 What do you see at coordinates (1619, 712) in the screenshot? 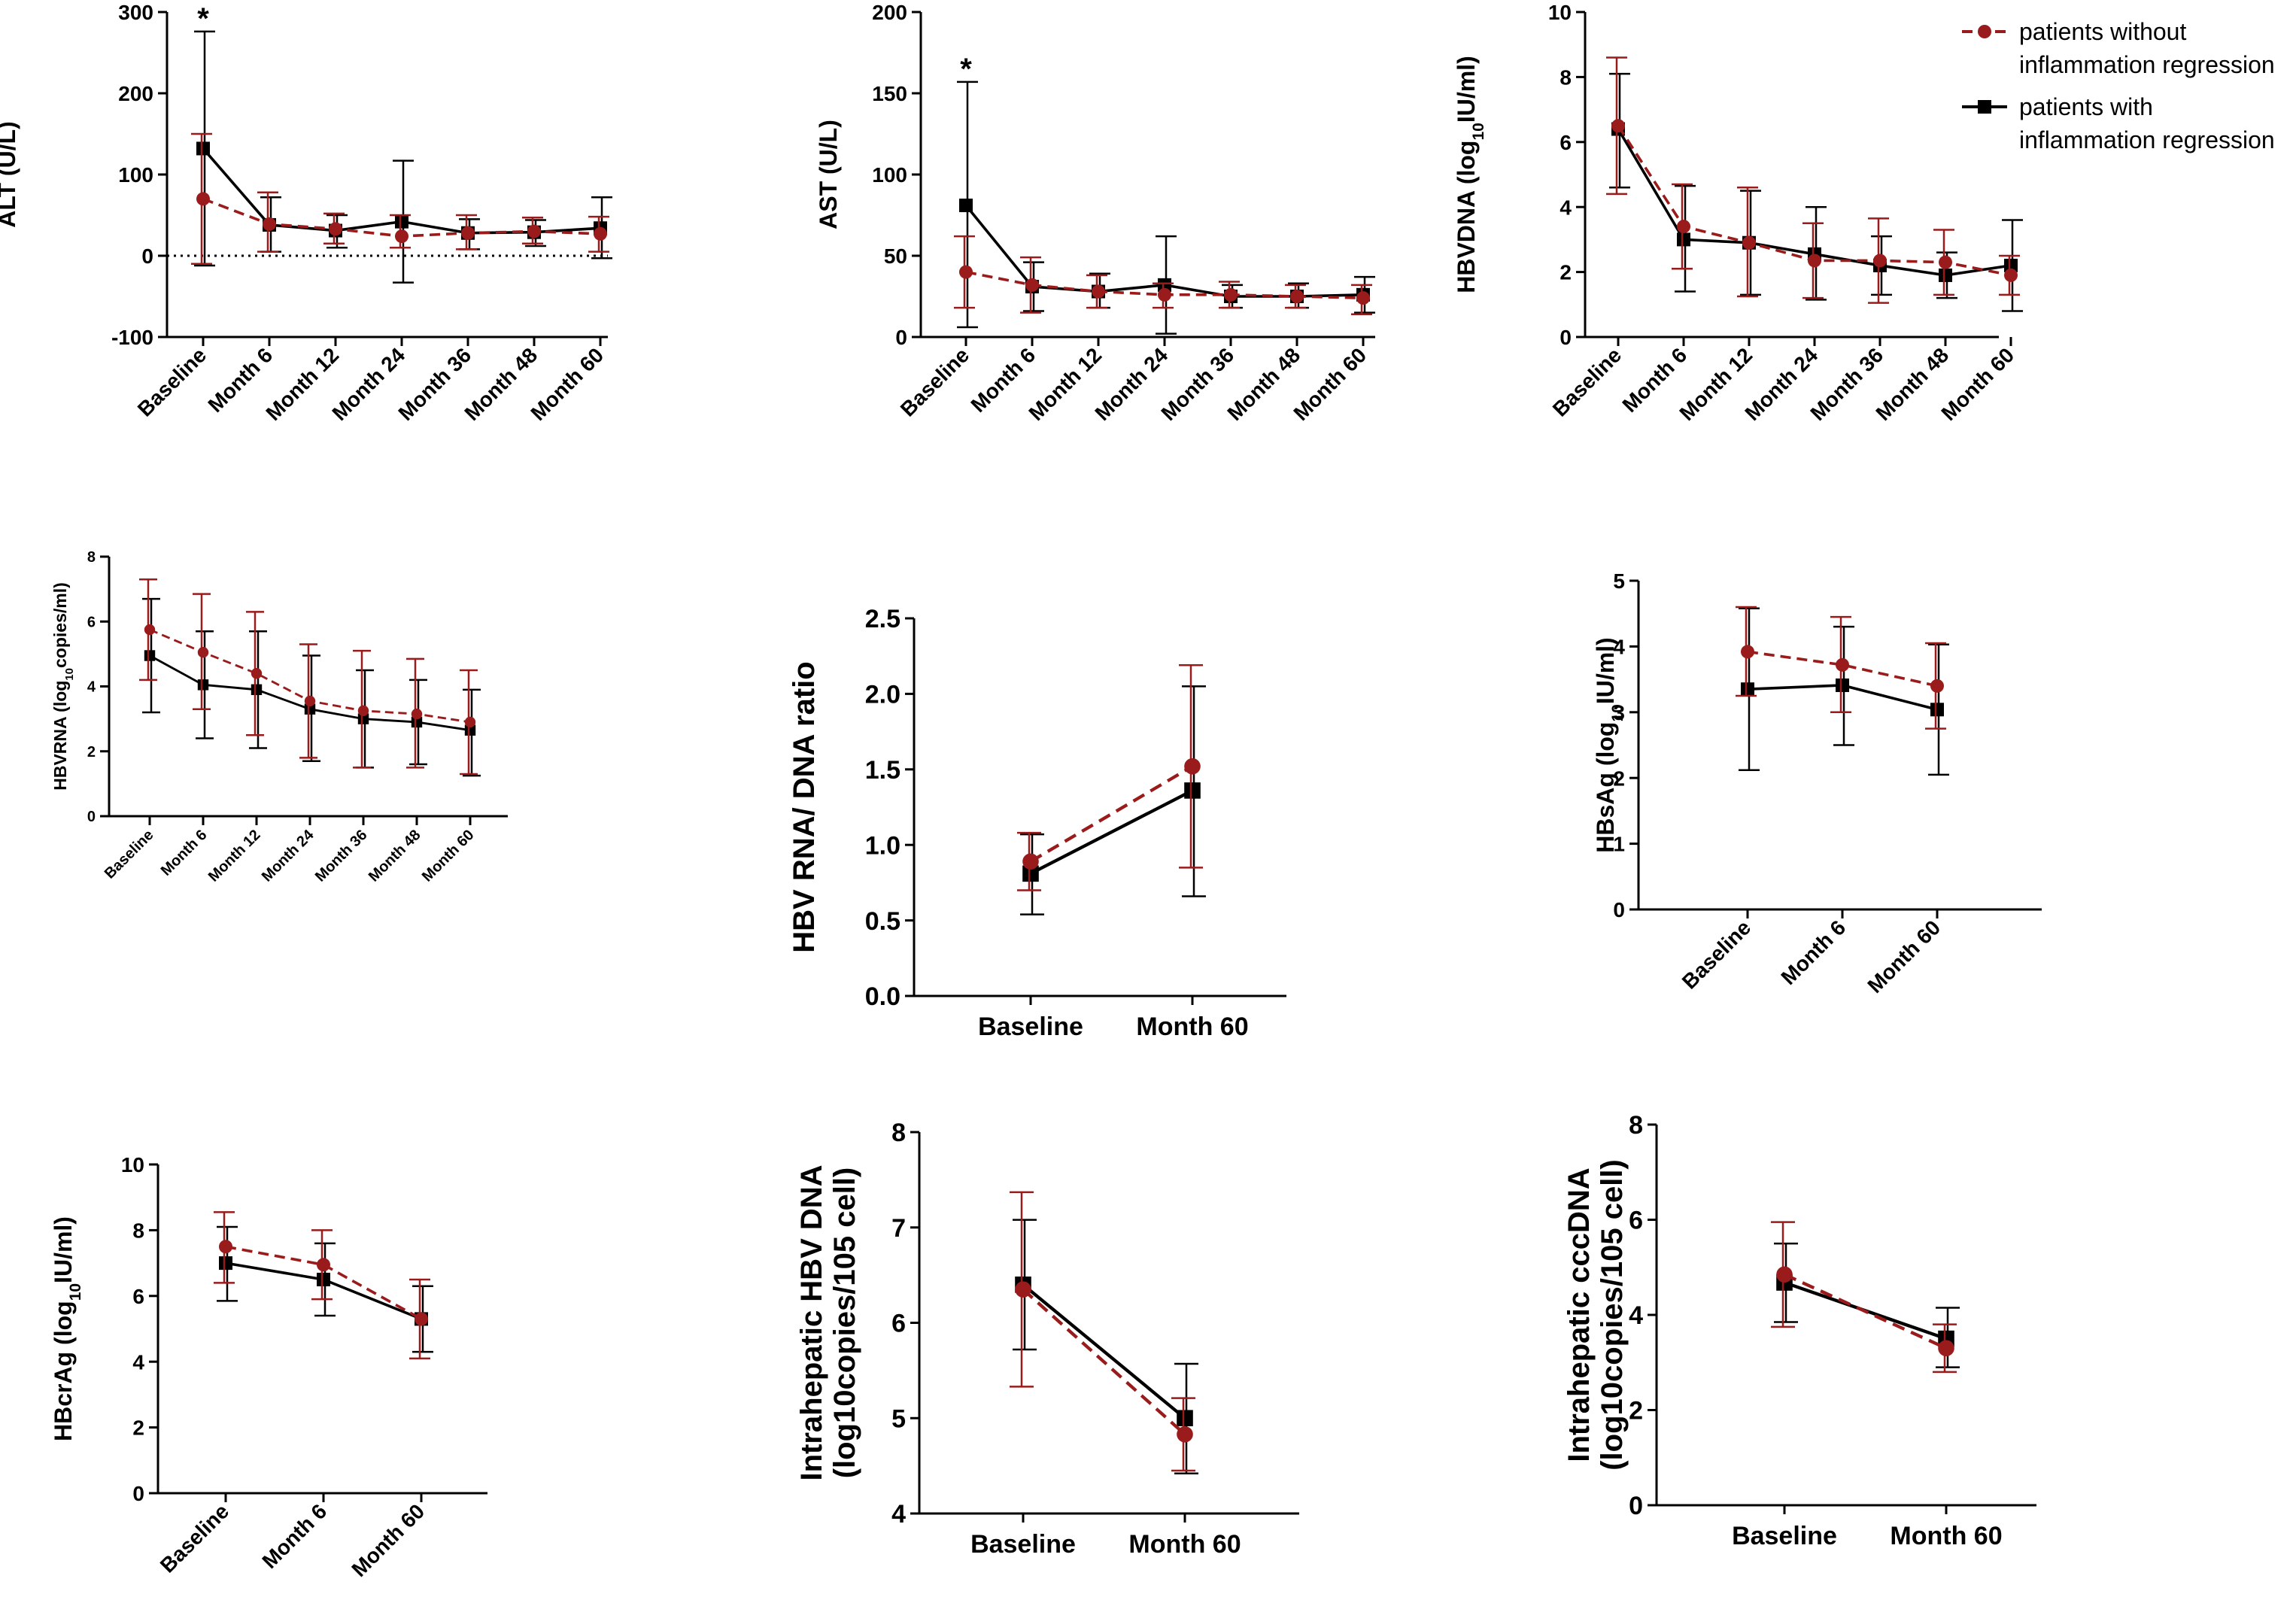
I see `y-tick-label: 3` at bounding box center [1619, 712].